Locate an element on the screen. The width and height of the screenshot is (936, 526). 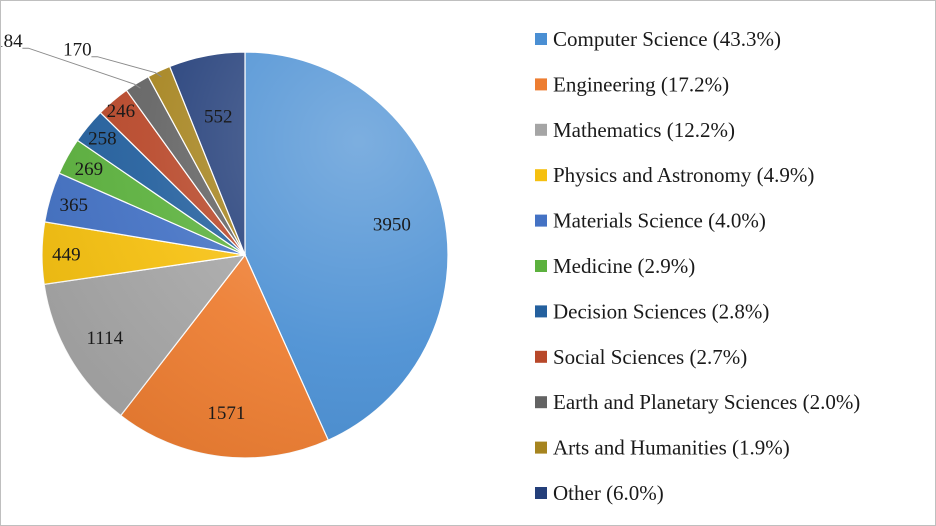
legend-swatch-mathematics is located at coordinates (541, 129).